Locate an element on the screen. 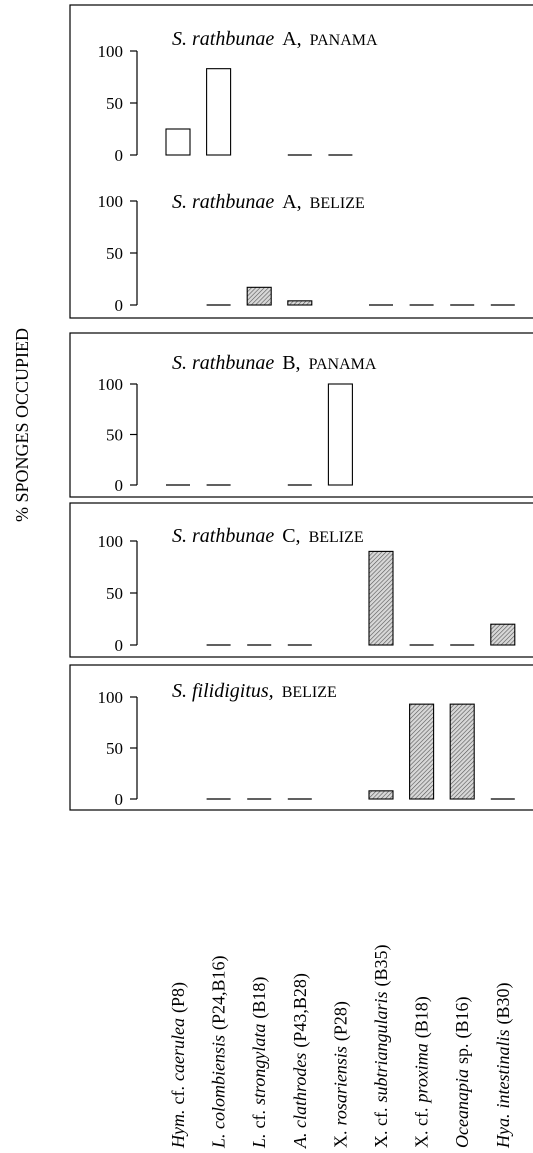 The width and height of the screenshot is (533, 1153). label-part: subtriangularis is located at coordinates (381, 1046).